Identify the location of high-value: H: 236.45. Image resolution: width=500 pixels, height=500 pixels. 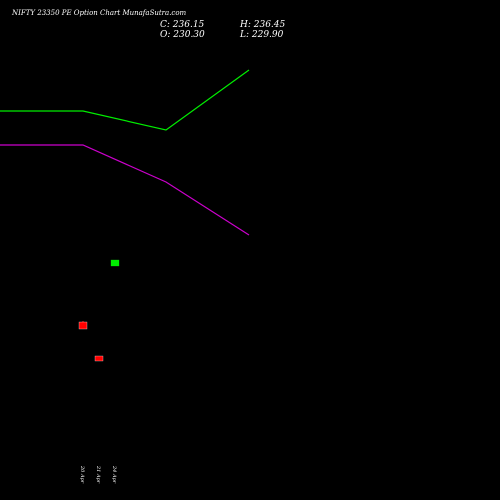
(262, 25).